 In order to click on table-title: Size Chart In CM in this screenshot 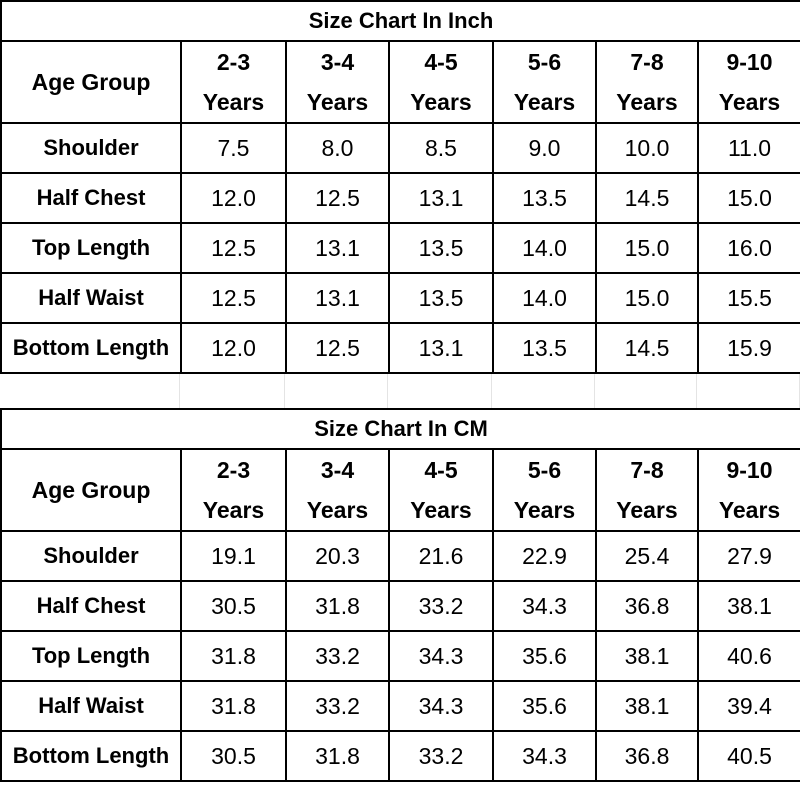, I will do `click(400, 429)`.